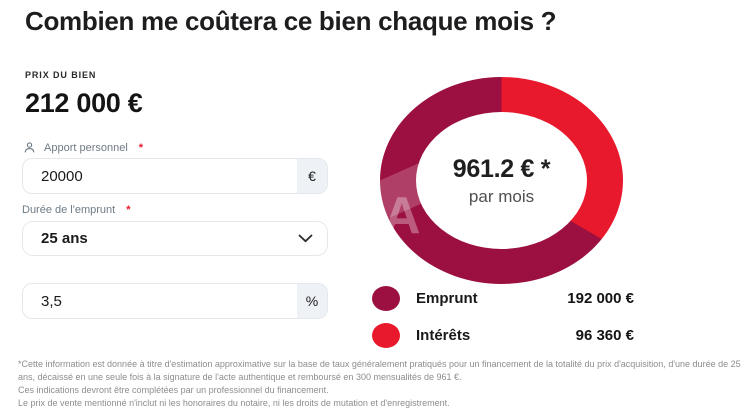  I want to click on chevron-down-icon, so click(305, 238).